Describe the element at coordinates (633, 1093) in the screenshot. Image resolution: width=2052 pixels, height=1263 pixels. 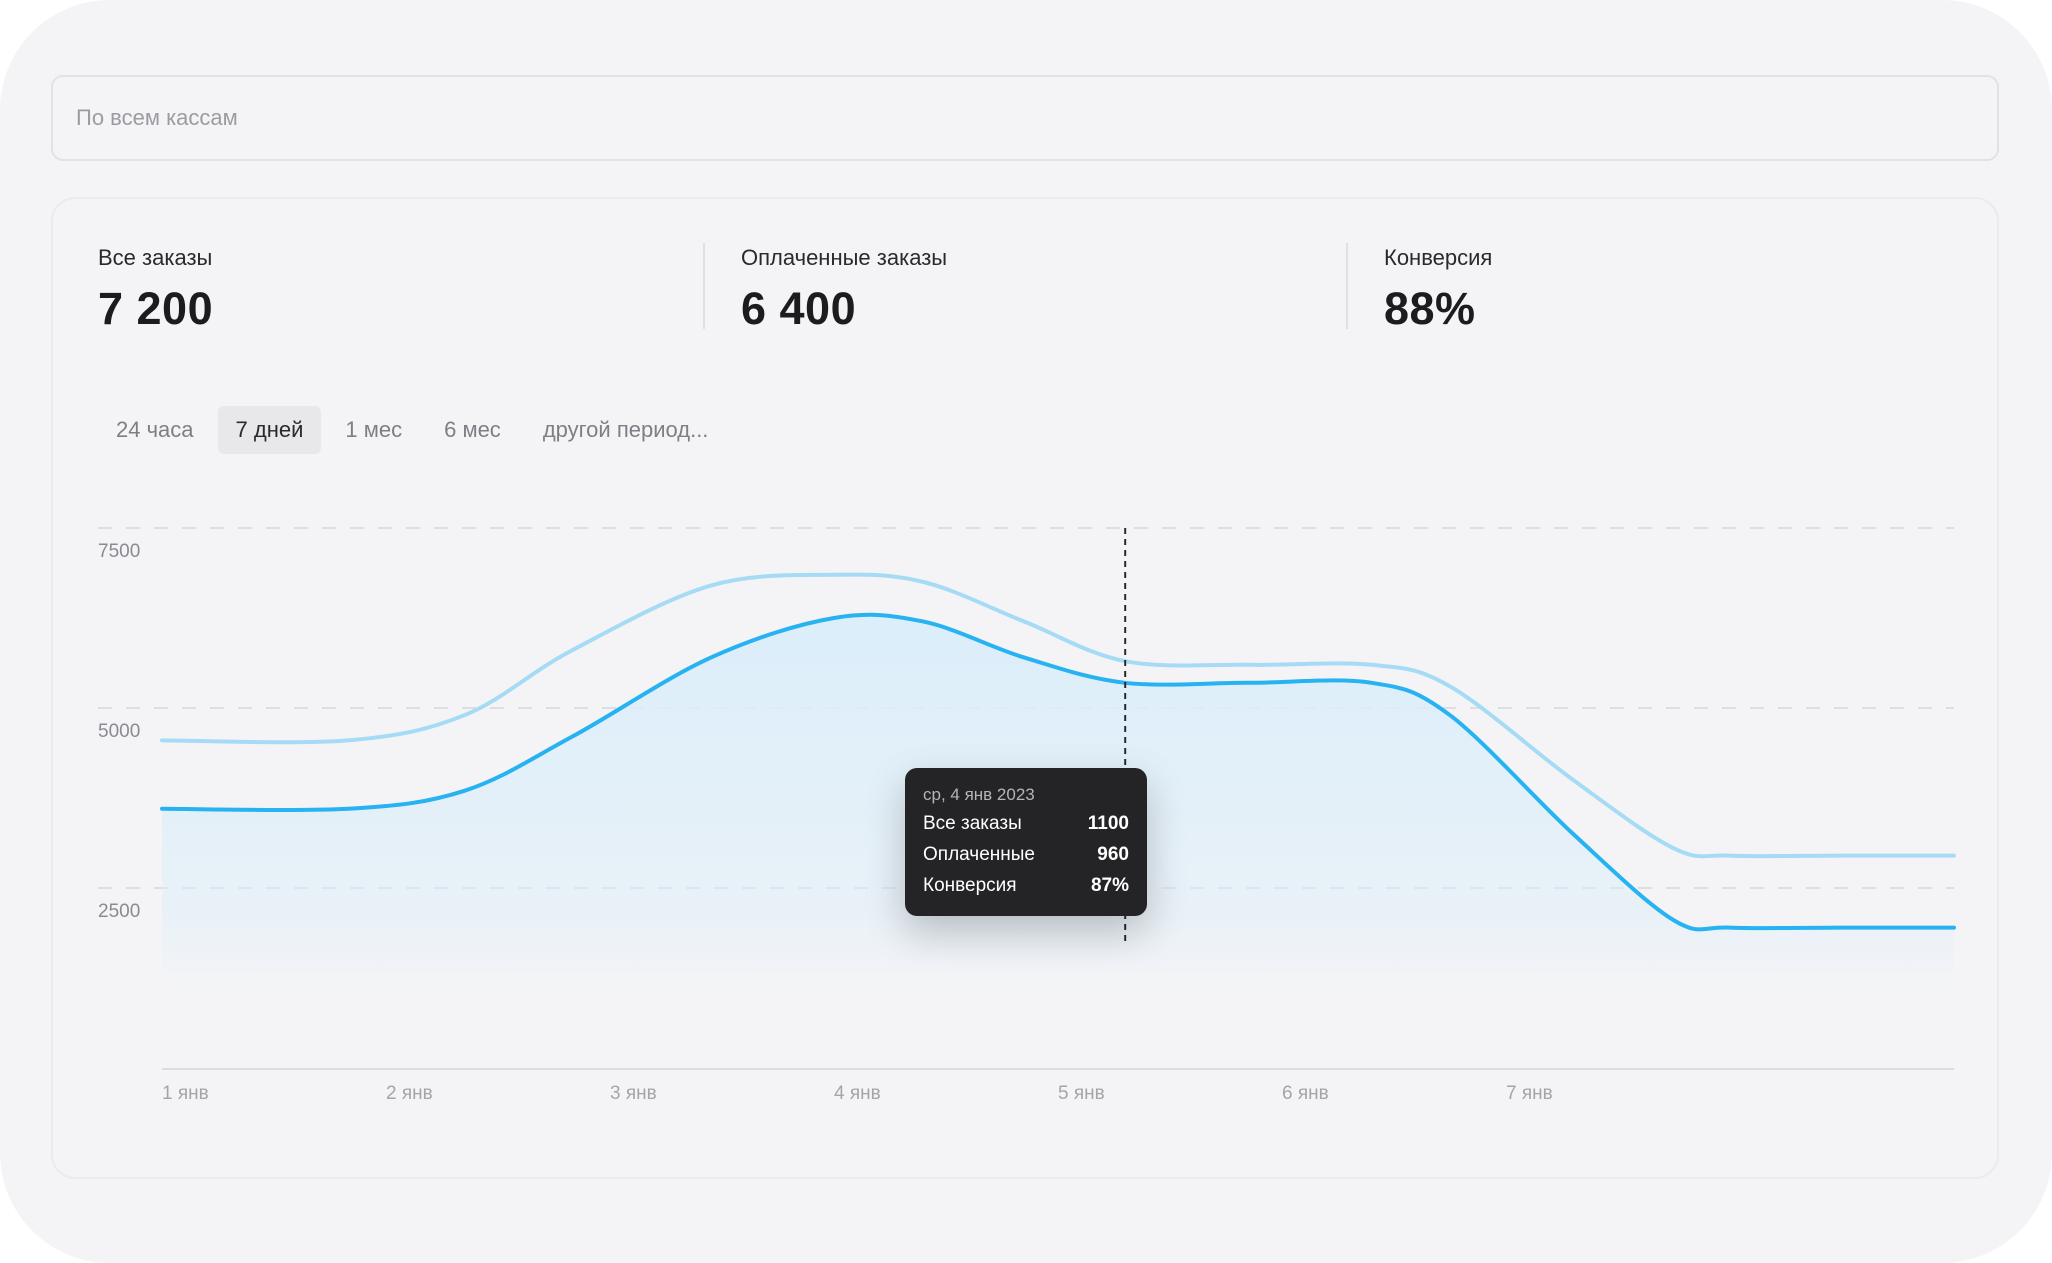
I see `x-tick-label: 3 янв` at that location.